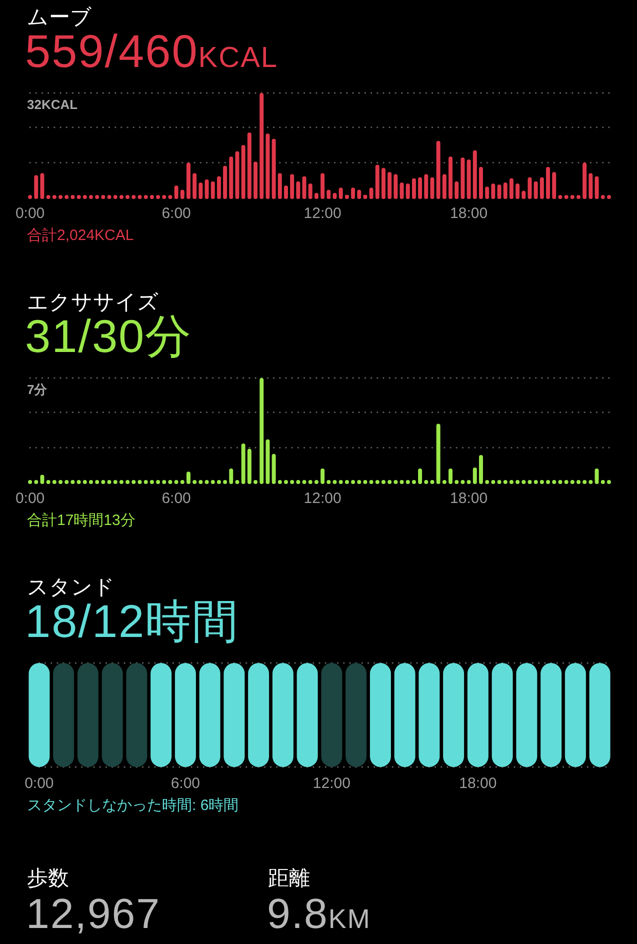 This screenshot has width=637, height=944. I want to click on annotation: 合計2,024KCAL, so click(80, 235).